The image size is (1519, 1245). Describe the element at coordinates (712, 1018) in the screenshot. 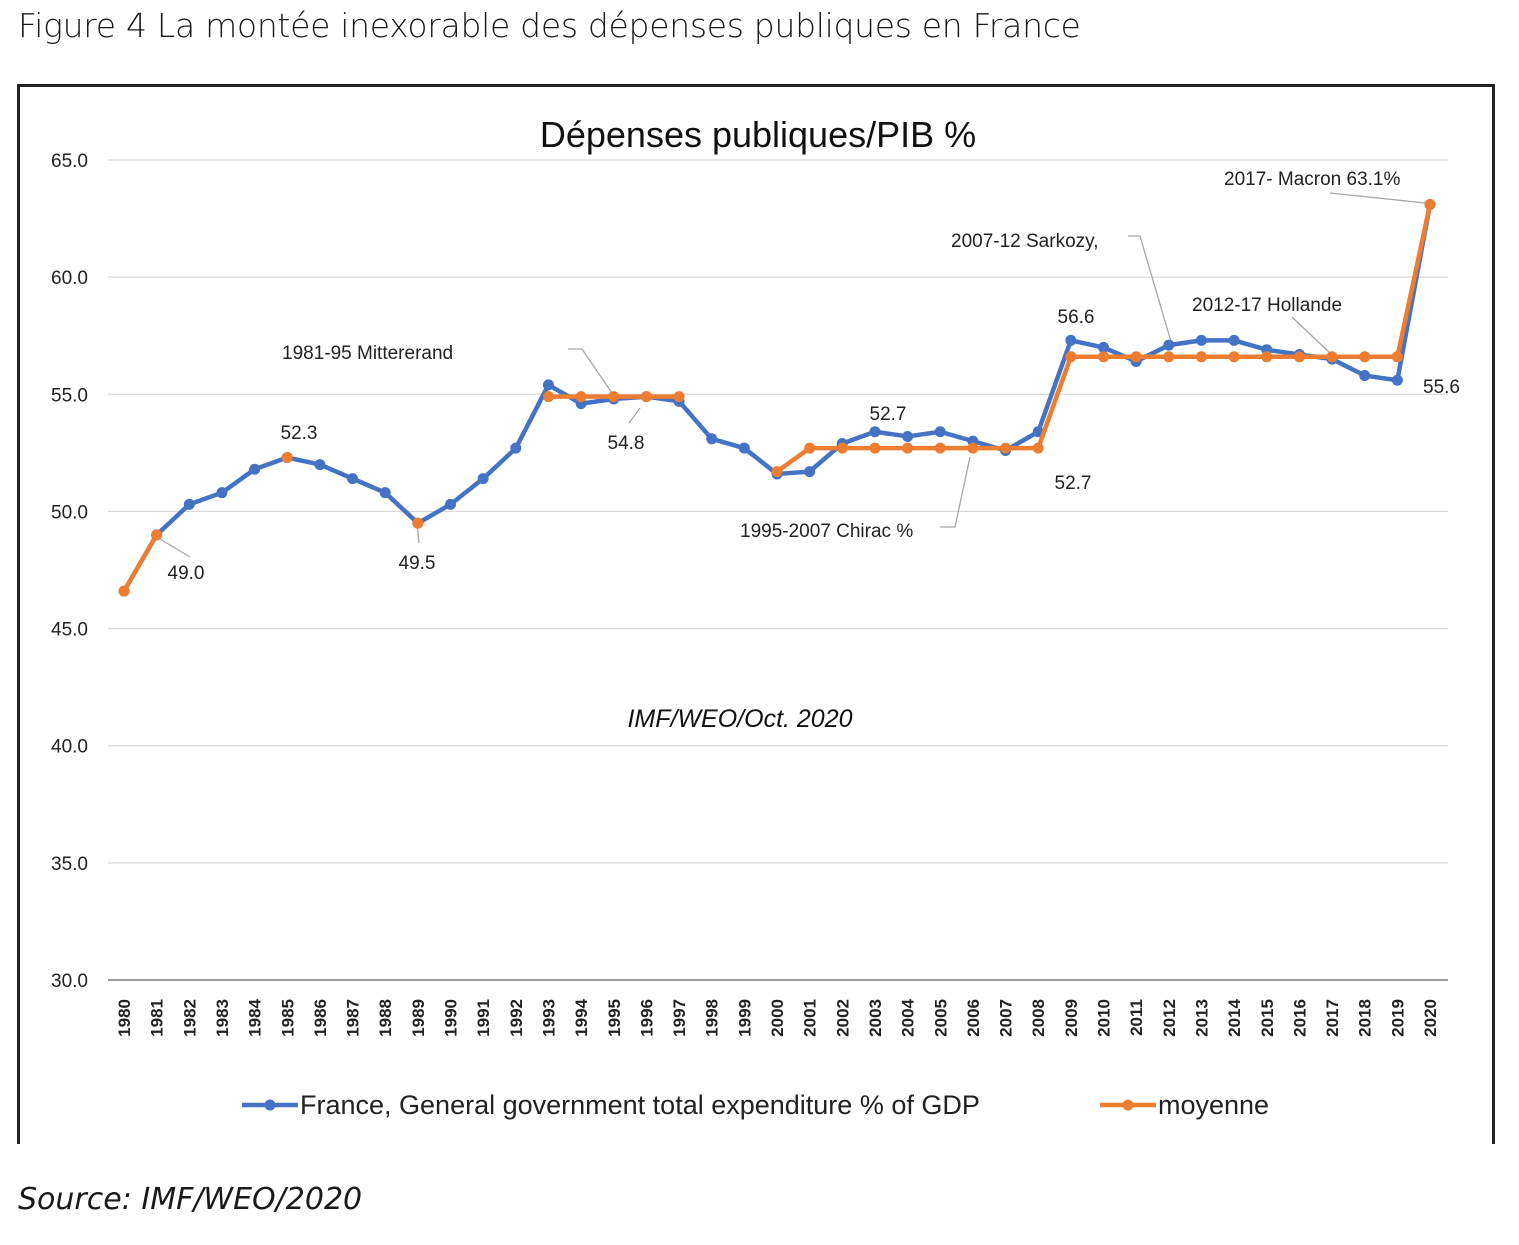

I see `x-tick-label: 1998` at that location.